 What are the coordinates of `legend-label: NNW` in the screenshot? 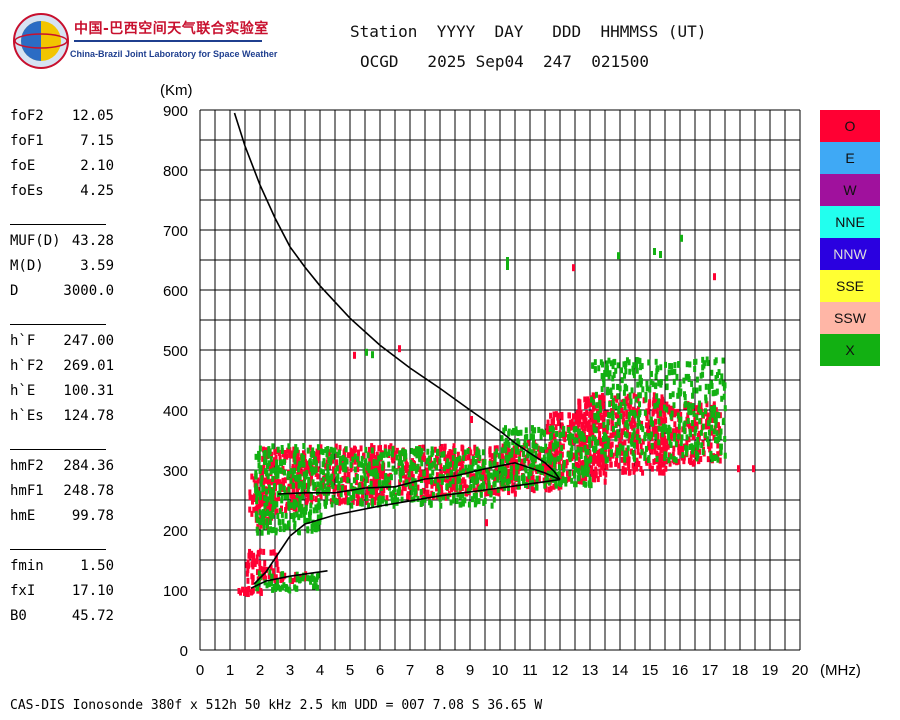 It's located at (850, 254).